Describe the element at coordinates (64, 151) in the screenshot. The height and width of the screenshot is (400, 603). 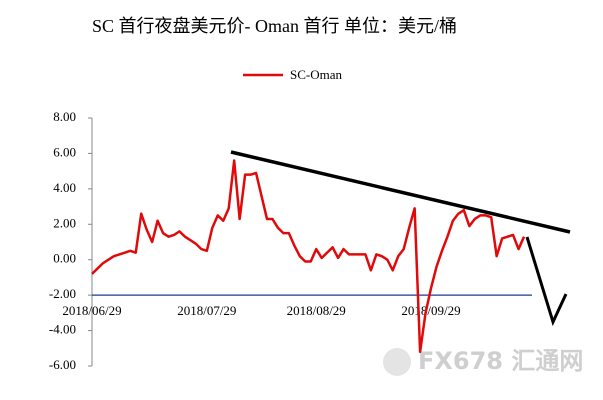
I see `y-tick-label: 6.00` at that location.